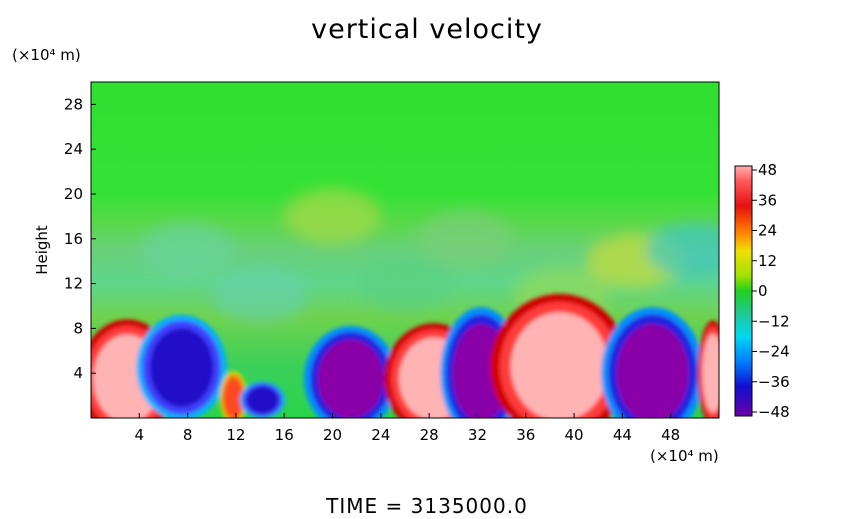 The height and width of the screenshot is (519, 854). What do you see at coordinates (73, 239) in the screenshot?
I see `y-tick-label: 16` at bounding box center [73, 239].